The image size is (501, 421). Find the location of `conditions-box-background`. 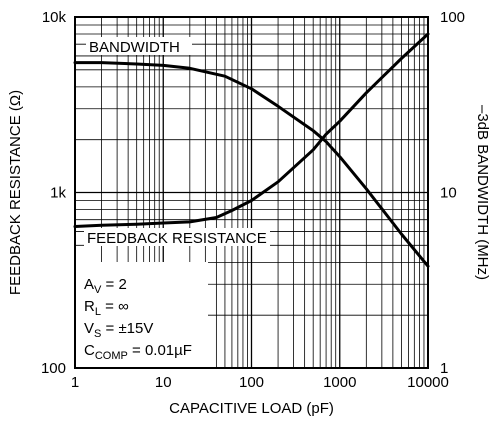

conditions-box-background is located at coordinates (142, 314).